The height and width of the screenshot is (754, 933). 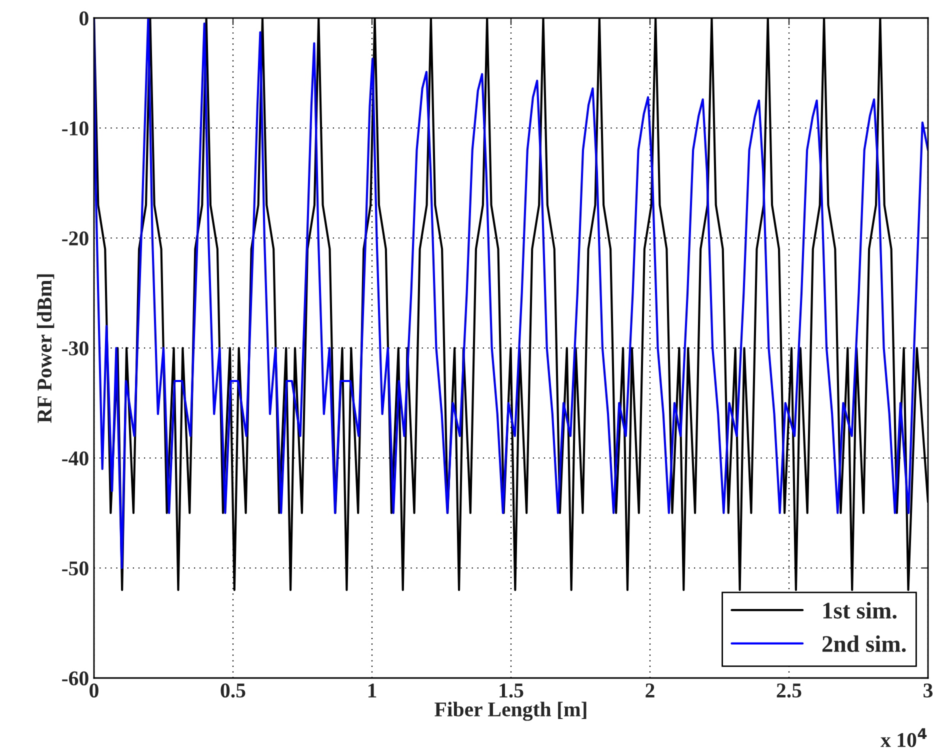 I want to click on y-axis-title: RF Power [dBm], so click(x=45, y=348).